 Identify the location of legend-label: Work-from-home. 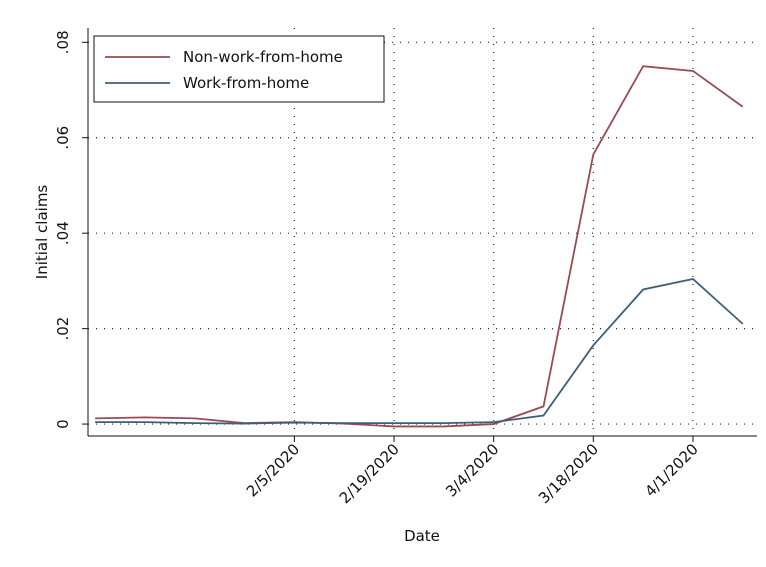
(246, 83).